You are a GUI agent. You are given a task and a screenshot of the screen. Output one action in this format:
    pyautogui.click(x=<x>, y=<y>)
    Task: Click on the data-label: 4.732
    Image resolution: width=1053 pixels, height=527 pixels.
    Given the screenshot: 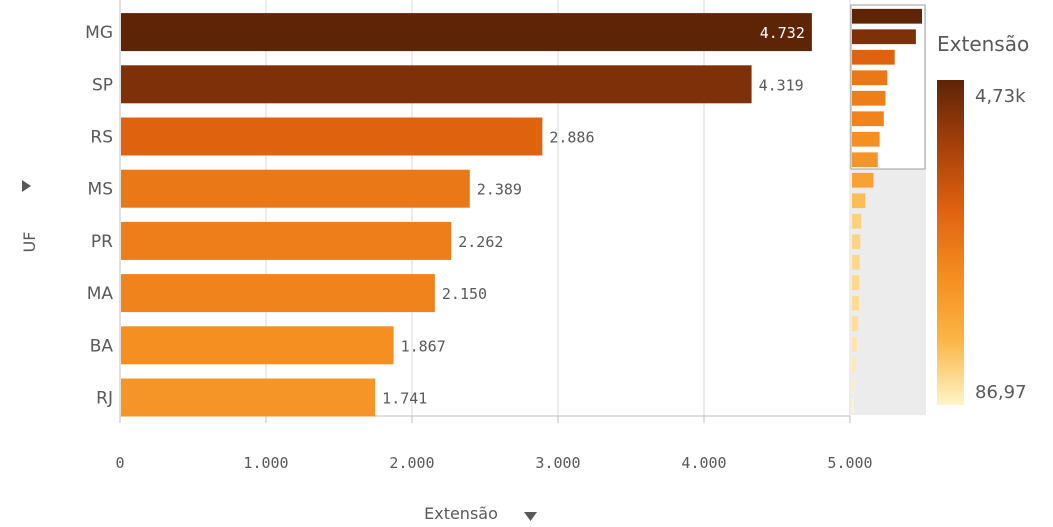 What is the action you would take?
    pyautogui.click(x=782, y=33)
    